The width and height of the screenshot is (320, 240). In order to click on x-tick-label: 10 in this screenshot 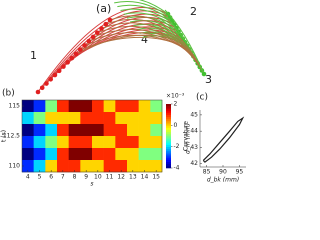, I will do `click(98, 177)`.